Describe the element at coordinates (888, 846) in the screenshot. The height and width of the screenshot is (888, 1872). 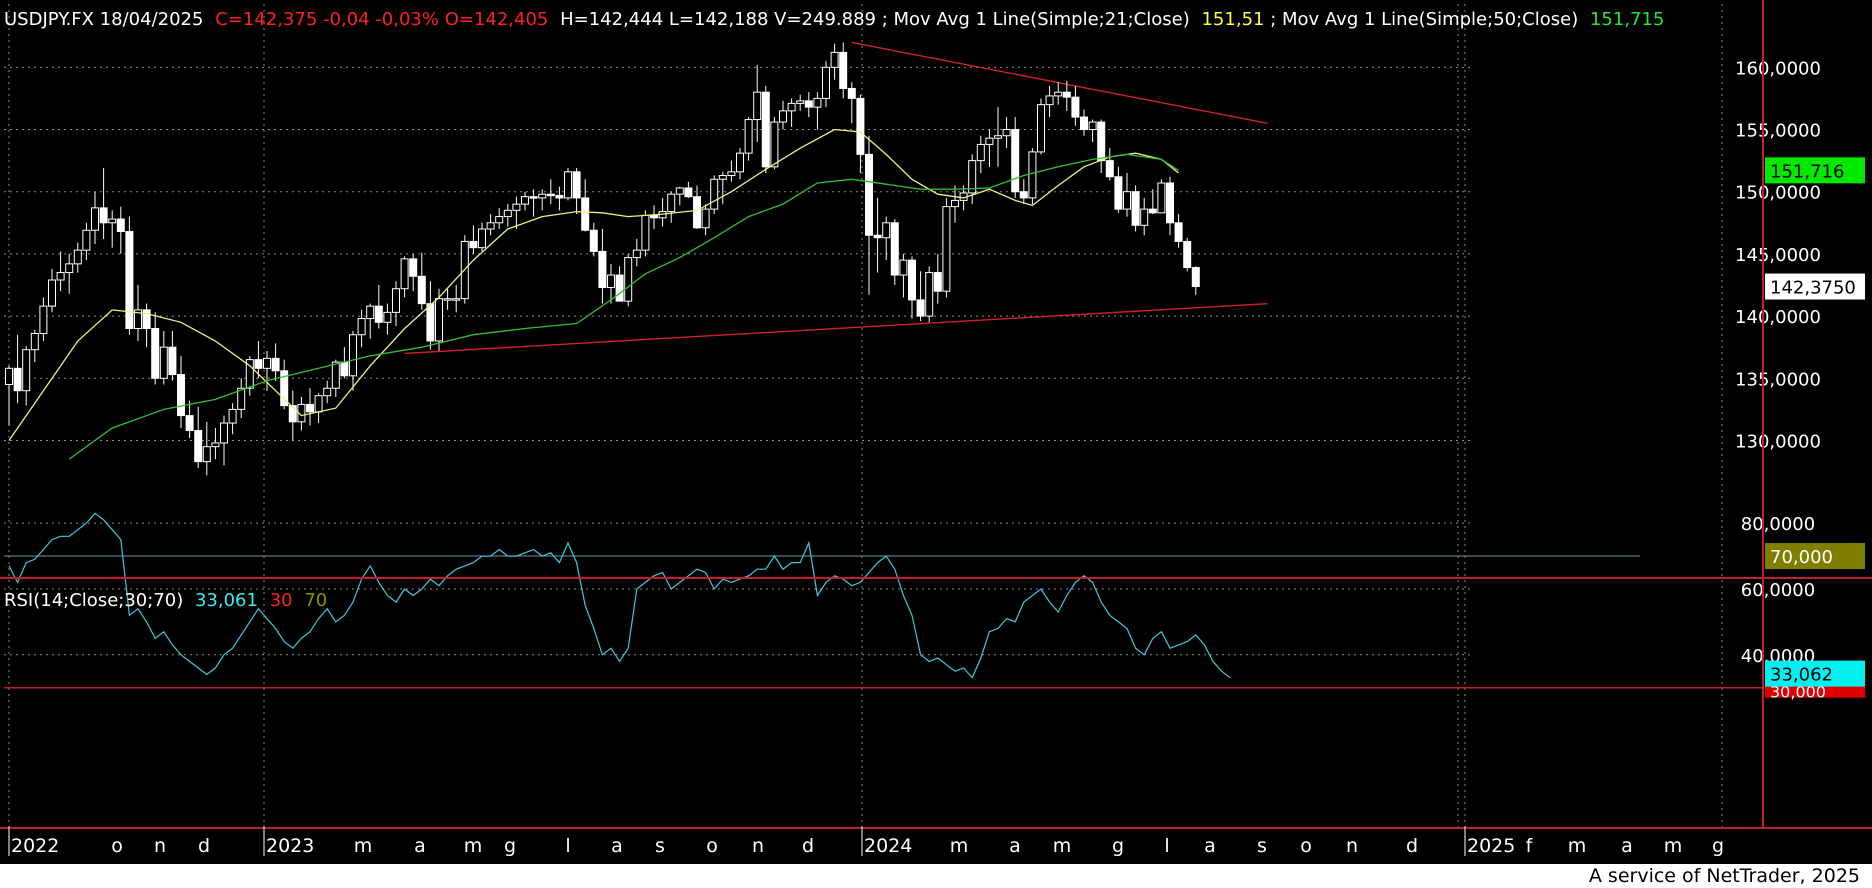
I see `time-axis-label: 2024` at that location.